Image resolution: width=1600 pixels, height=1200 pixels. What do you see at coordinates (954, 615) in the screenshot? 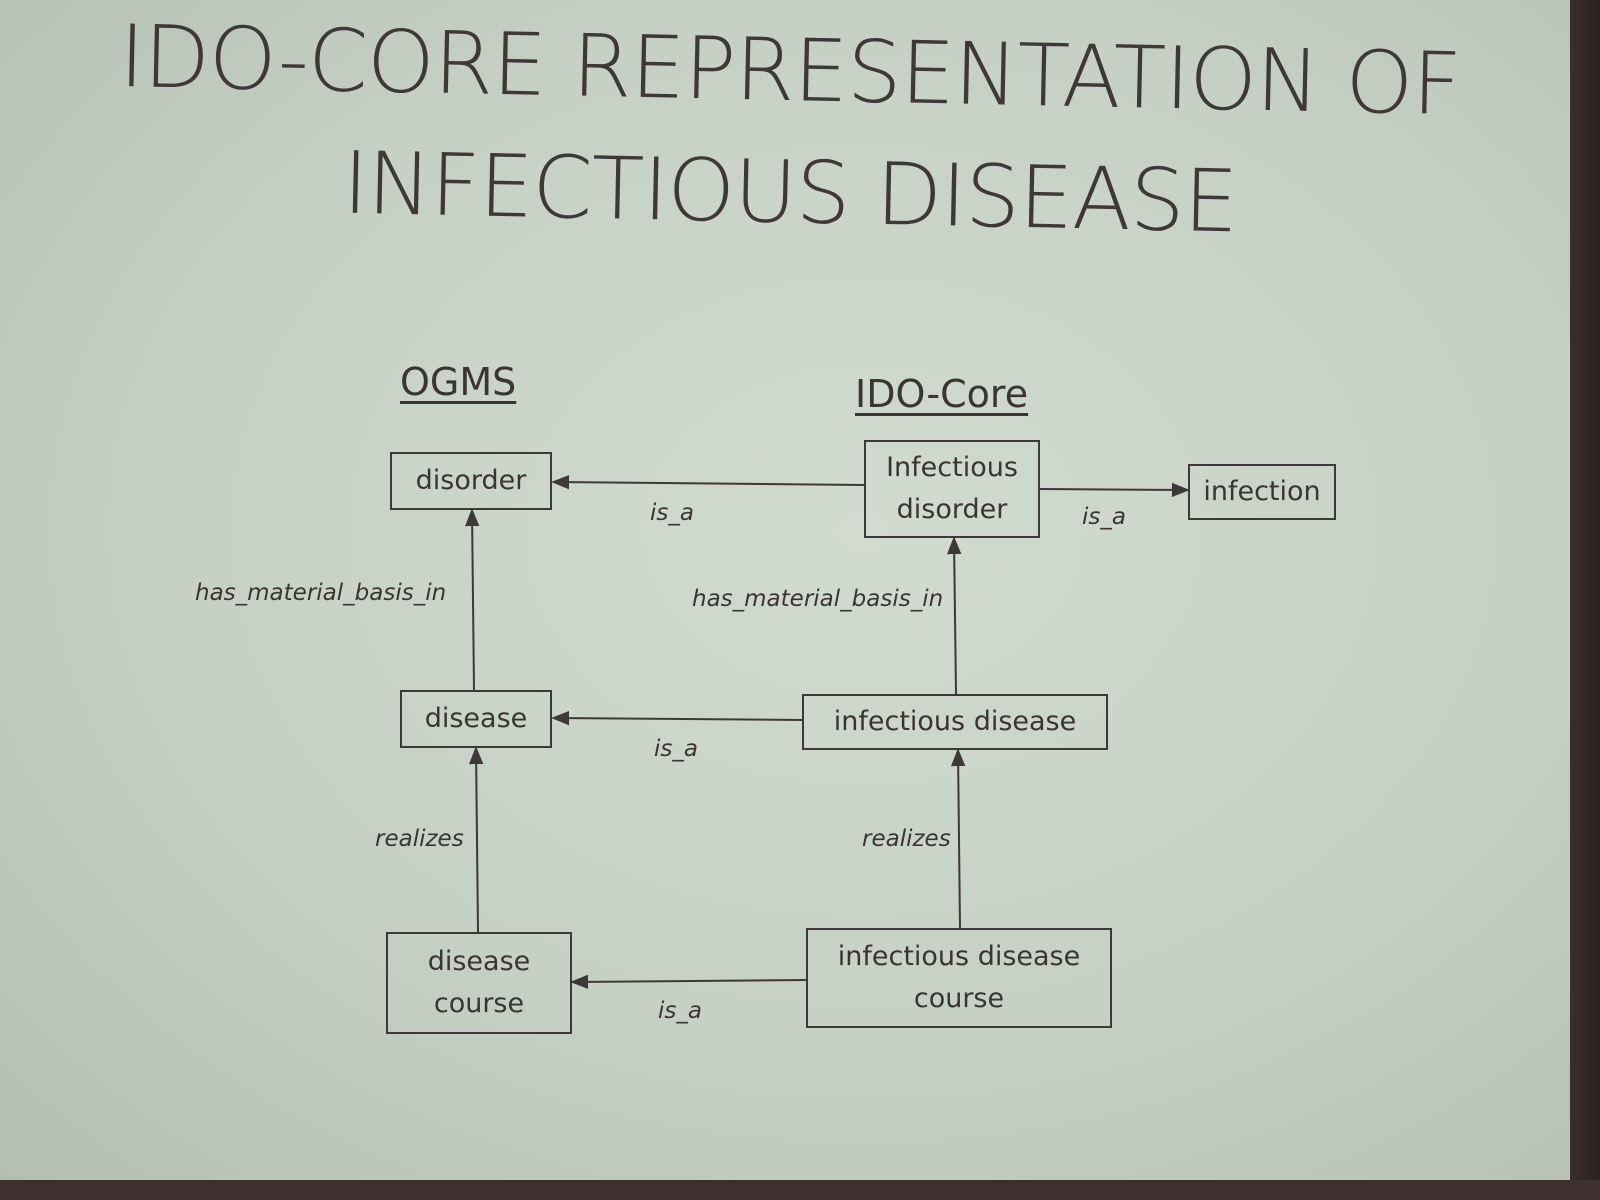
I see `edge-infectious-disease-material-basis-infectious-disorder` at bounding box center [954, 615].